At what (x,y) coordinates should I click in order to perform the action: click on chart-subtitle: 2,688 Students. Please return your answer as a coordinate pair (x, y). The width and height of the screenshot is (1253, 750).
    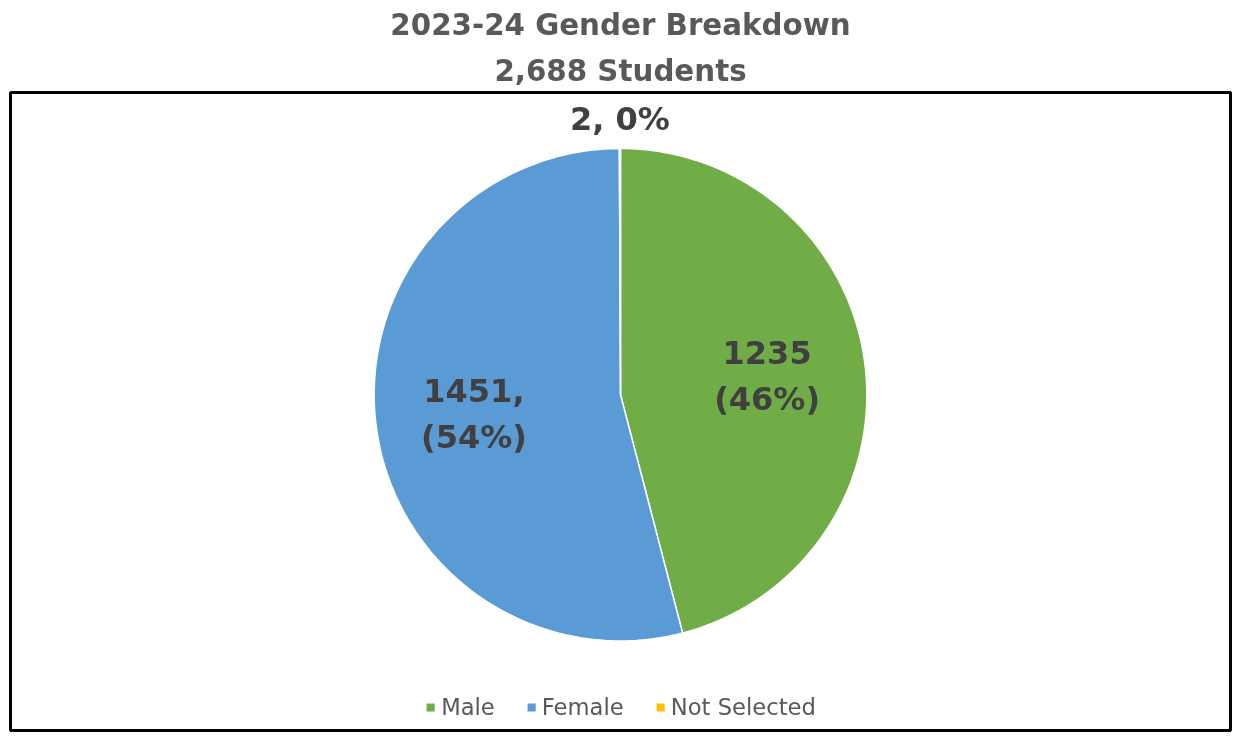
    Looking at the image, I should click on (620, 70).